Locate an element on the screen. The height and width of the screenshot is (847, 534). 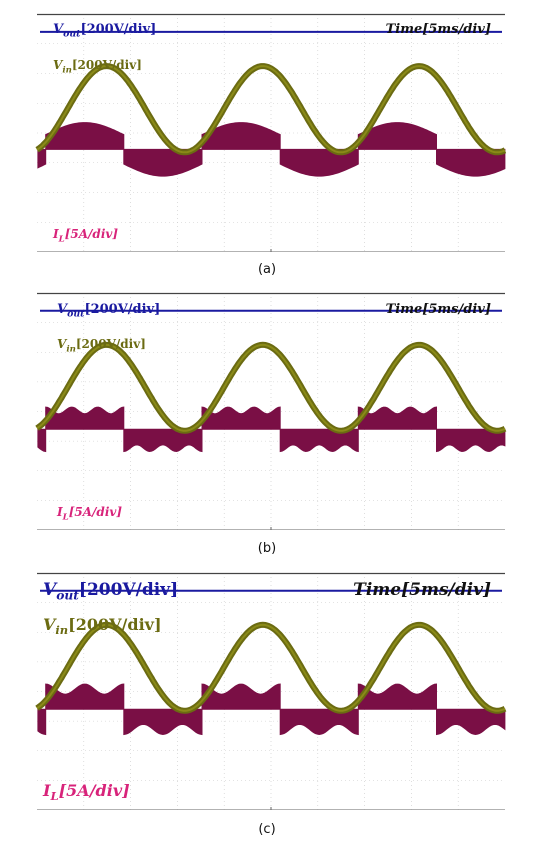
caption-c: (c) is located at coordinates (267, 829).